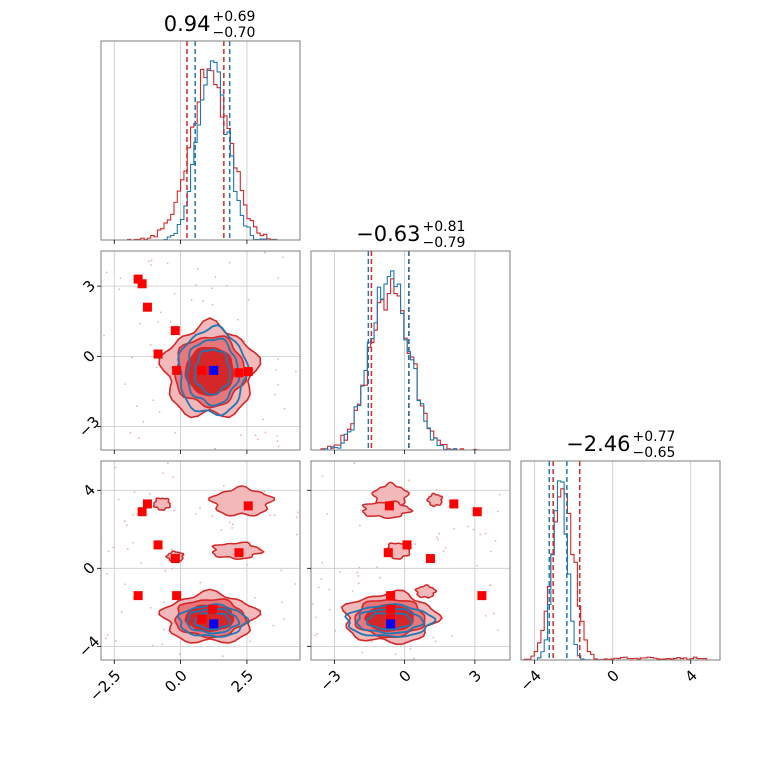 This screenshot has width=760, height=764. Describe the element at coordinates (88, 286) in the screenshot. I see `y-tick-label: 3` at that location.